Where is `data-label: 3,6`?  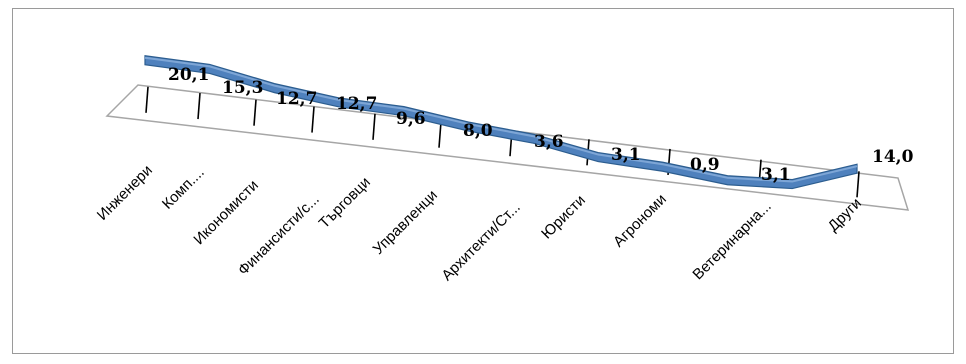 data-label: 3,6 is located at coordinates (549, 142).